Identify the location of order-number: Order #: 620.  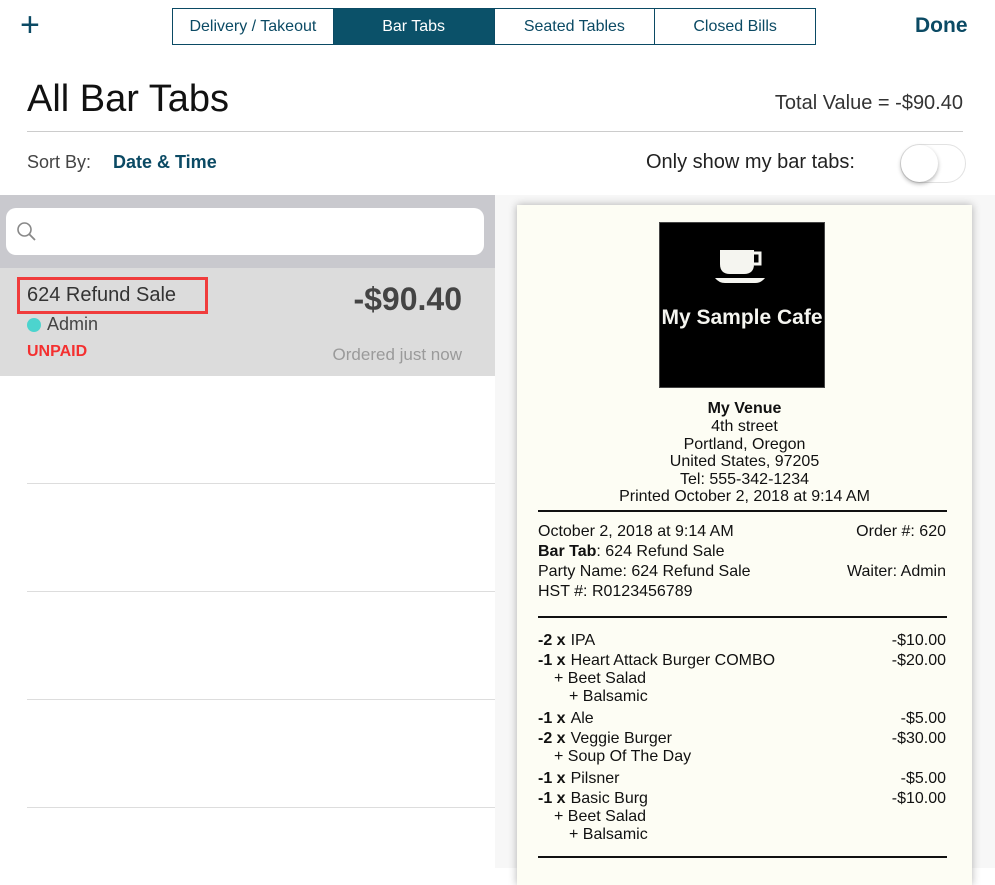
(901, 531).